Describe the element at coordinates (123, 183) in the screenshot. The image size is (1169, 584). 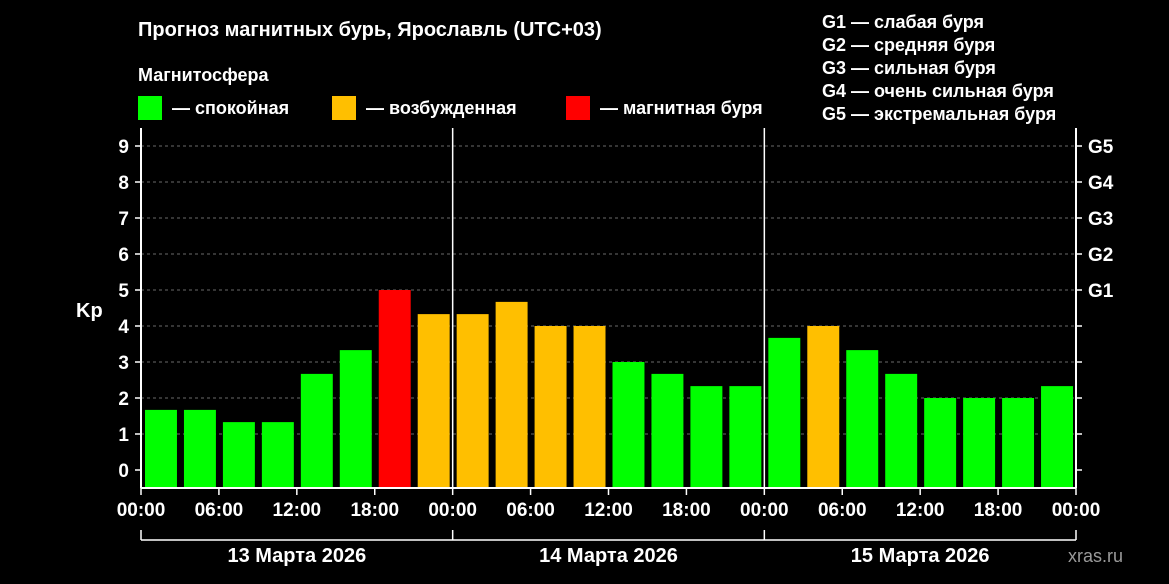
I see `y-tick-label: 8` at that location.